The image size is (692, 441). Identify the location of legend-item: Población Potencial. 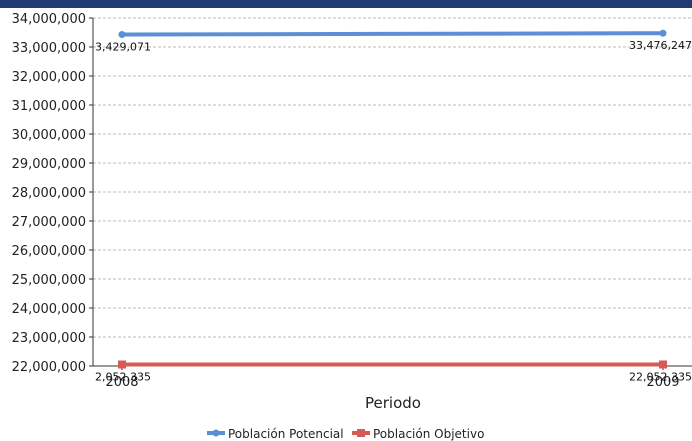
(275, 434).